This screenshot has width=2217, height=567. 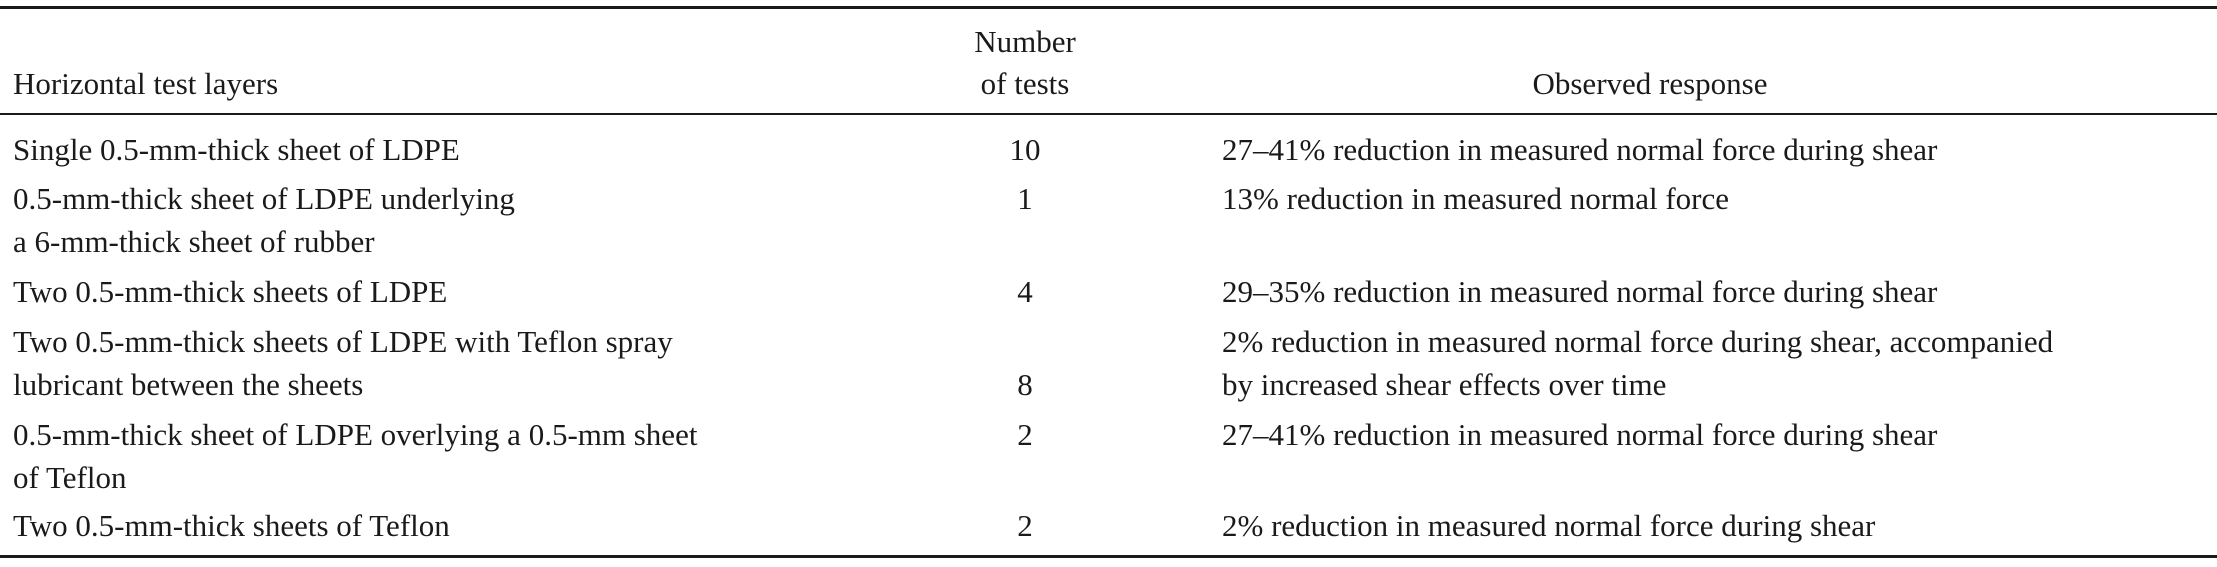 I want to click on row-layers-text-continued: lubricant between the sheets, so click(x=188, y=384).